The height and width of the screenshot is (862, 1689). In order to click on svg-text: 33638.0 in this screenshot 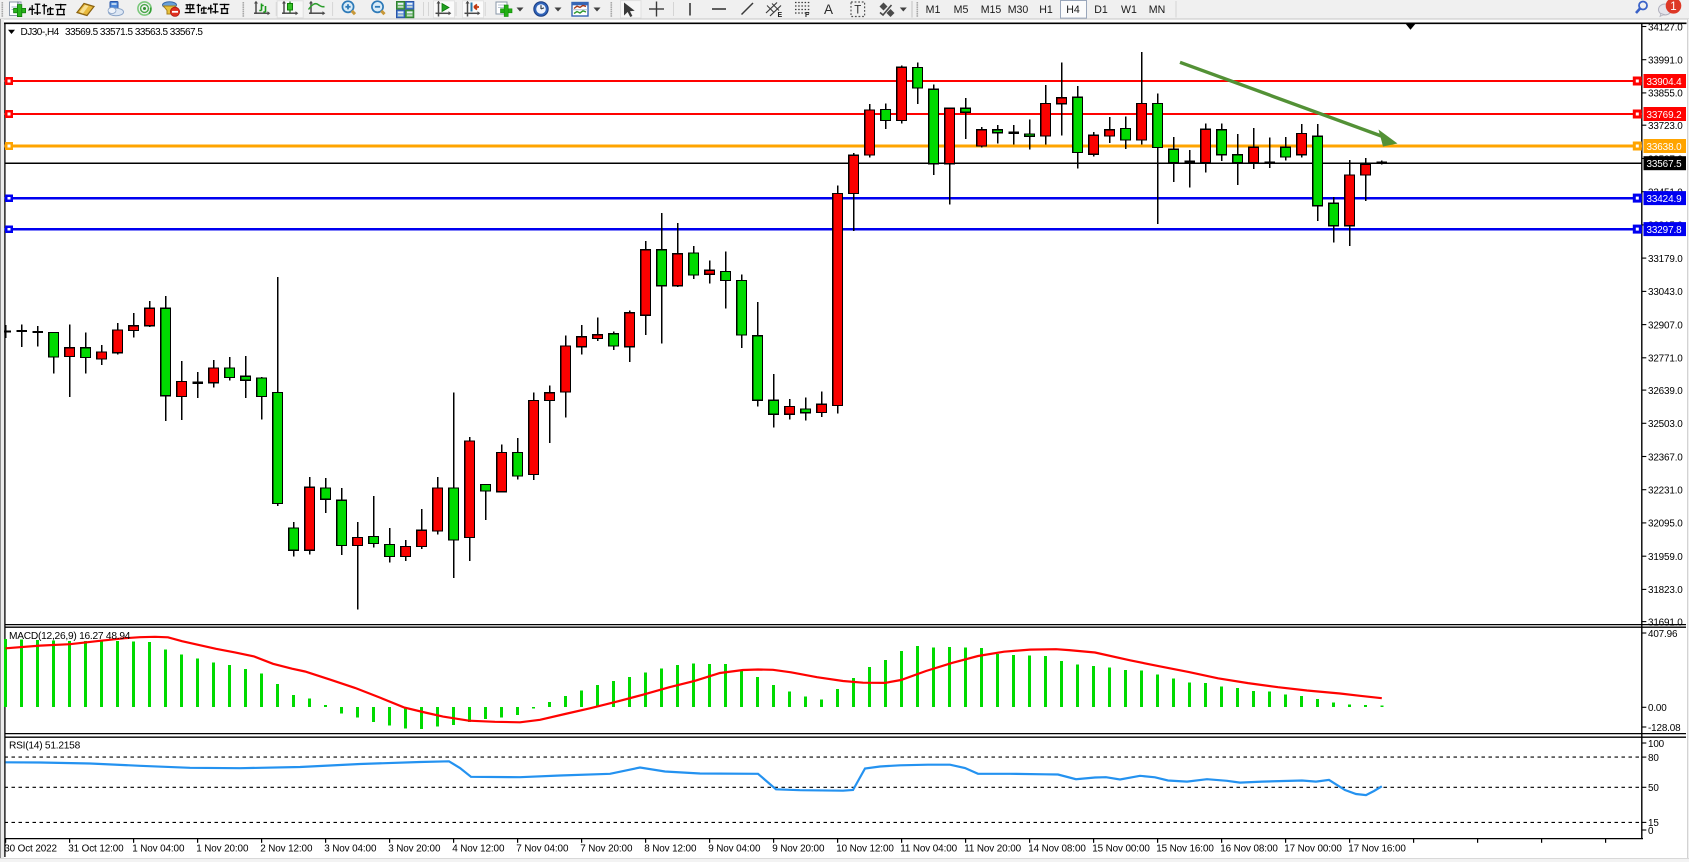, I will do `click(1665, 147)`.